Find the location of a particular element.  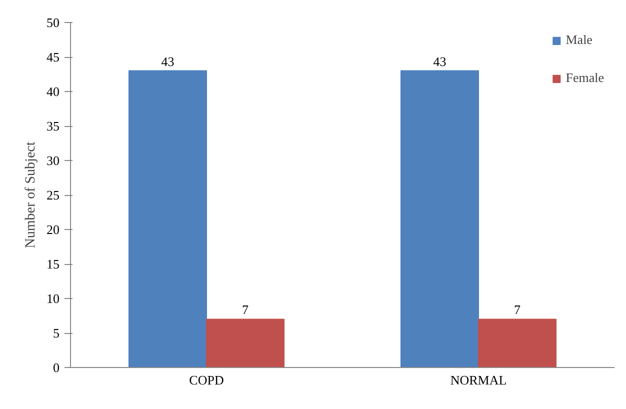

x-tick-label: COPD is located at coordinates (206, 380).